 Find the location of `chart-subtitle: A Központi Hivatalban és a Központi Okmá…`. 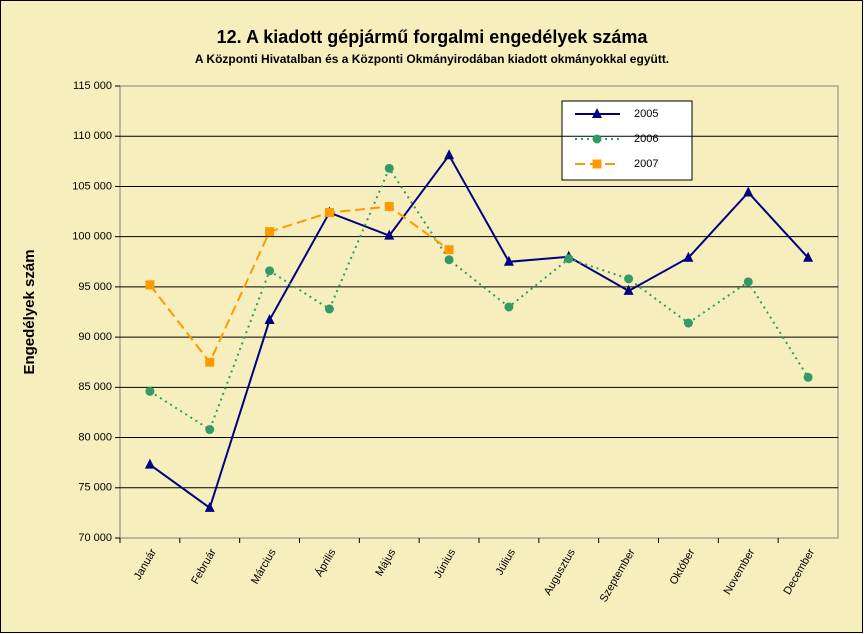

chart-subtitle: A Központi Hivatalban és a Központi Okmá… is located at coordinates (432, 59).